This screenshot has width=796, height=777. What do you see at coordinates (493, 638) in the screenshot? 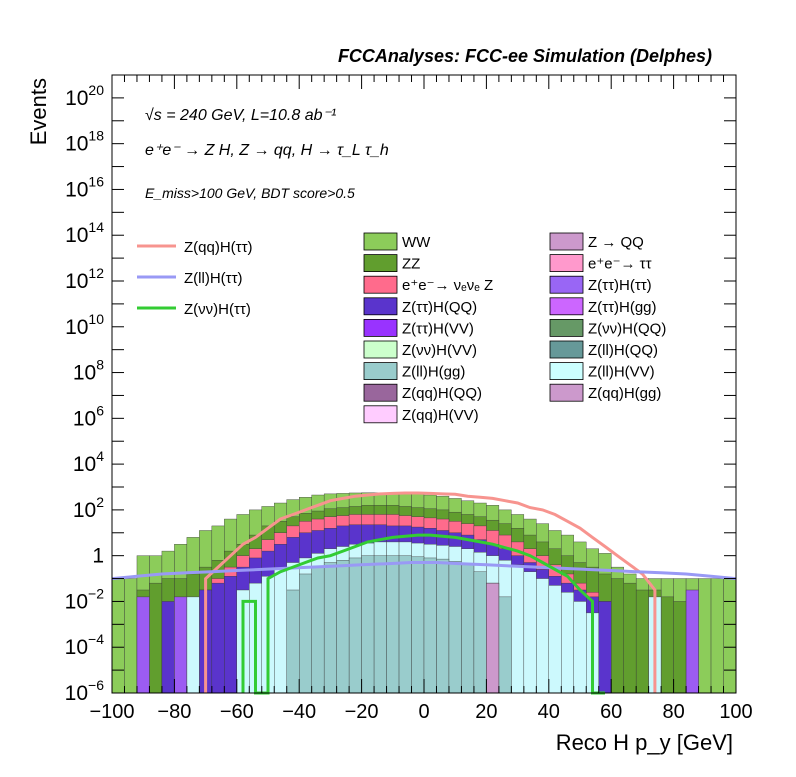
I see `mid-spike-pink` at bounding box center [493, 638].